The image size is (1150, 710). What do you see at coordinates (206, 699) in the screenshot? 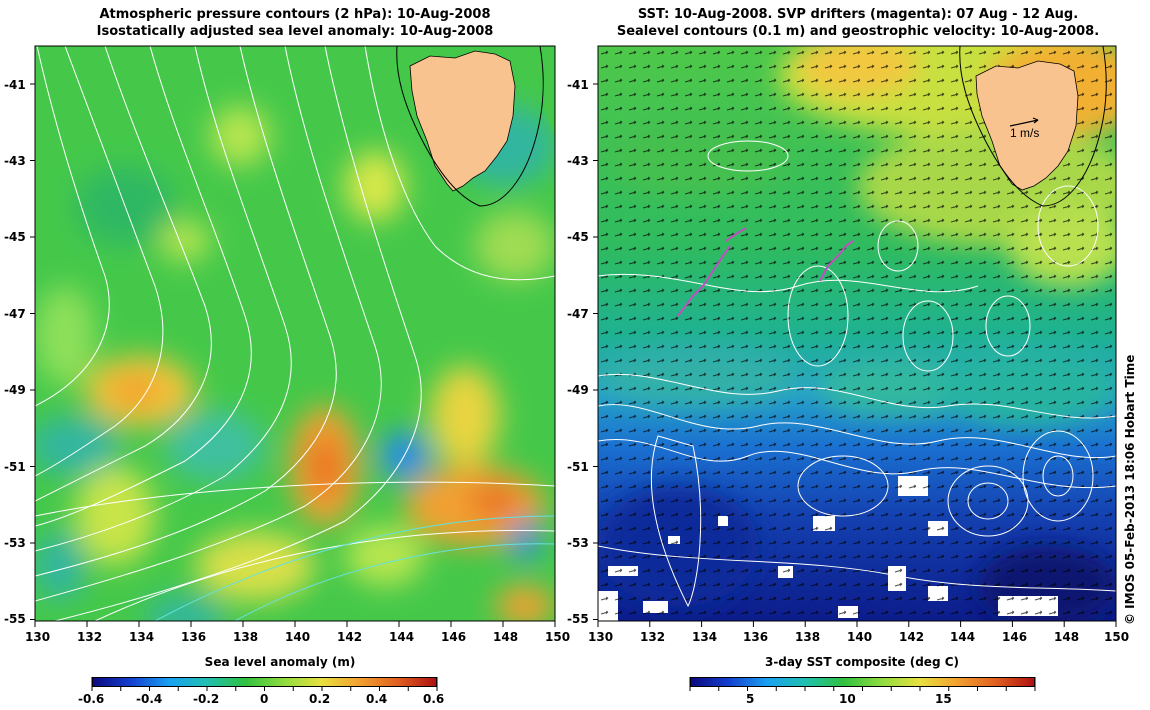
I see `left-colorbar-tick: -0.2` at bounding box center [206, 699].